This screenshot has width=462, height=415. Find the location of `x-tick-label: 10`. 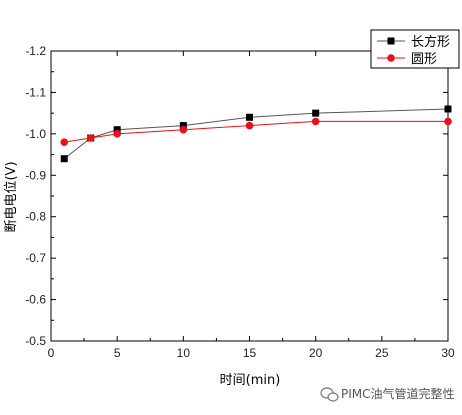

x-tick-label: 10 is located at coordinates (184, 353).